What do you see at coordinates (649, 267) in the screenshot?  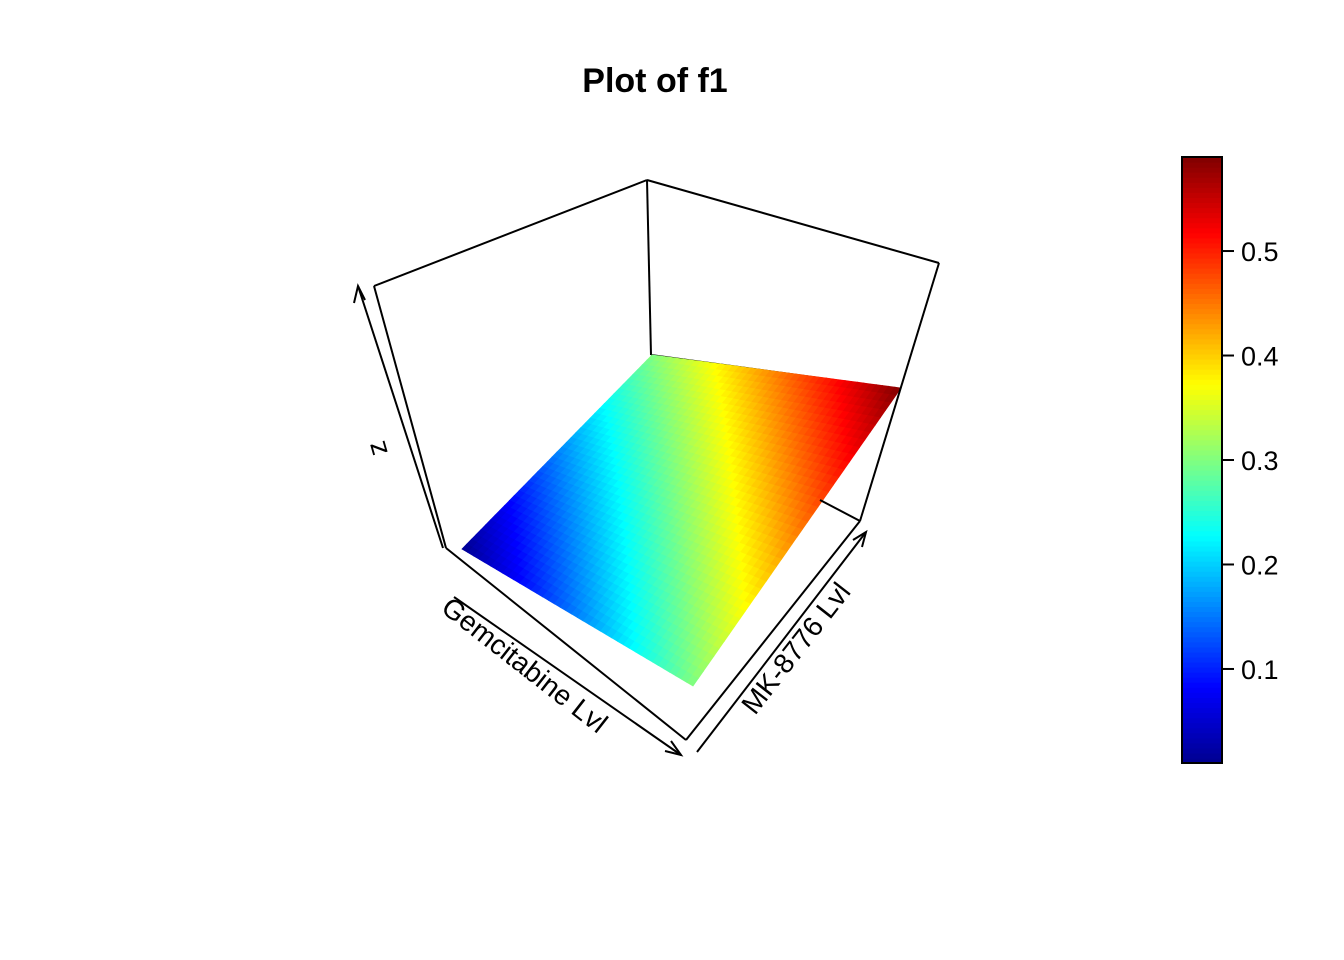 I see `box-edge-back-vertical` at bounding box center [649, 267].